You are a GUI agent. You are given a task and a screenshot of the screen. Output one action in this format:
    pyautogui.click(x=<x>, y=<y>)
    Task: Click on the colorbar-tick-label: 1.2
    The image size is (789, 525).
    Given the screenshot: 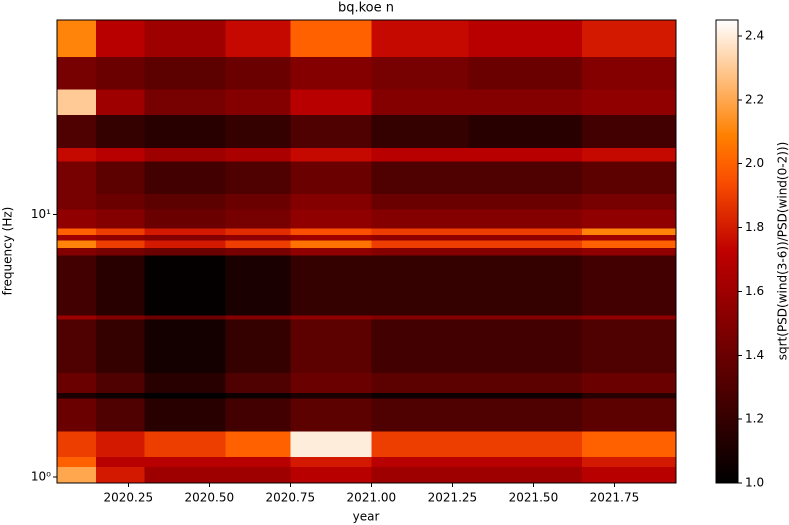 What is the action you would take?
    pyautogui.click(x=754, y=419)
    